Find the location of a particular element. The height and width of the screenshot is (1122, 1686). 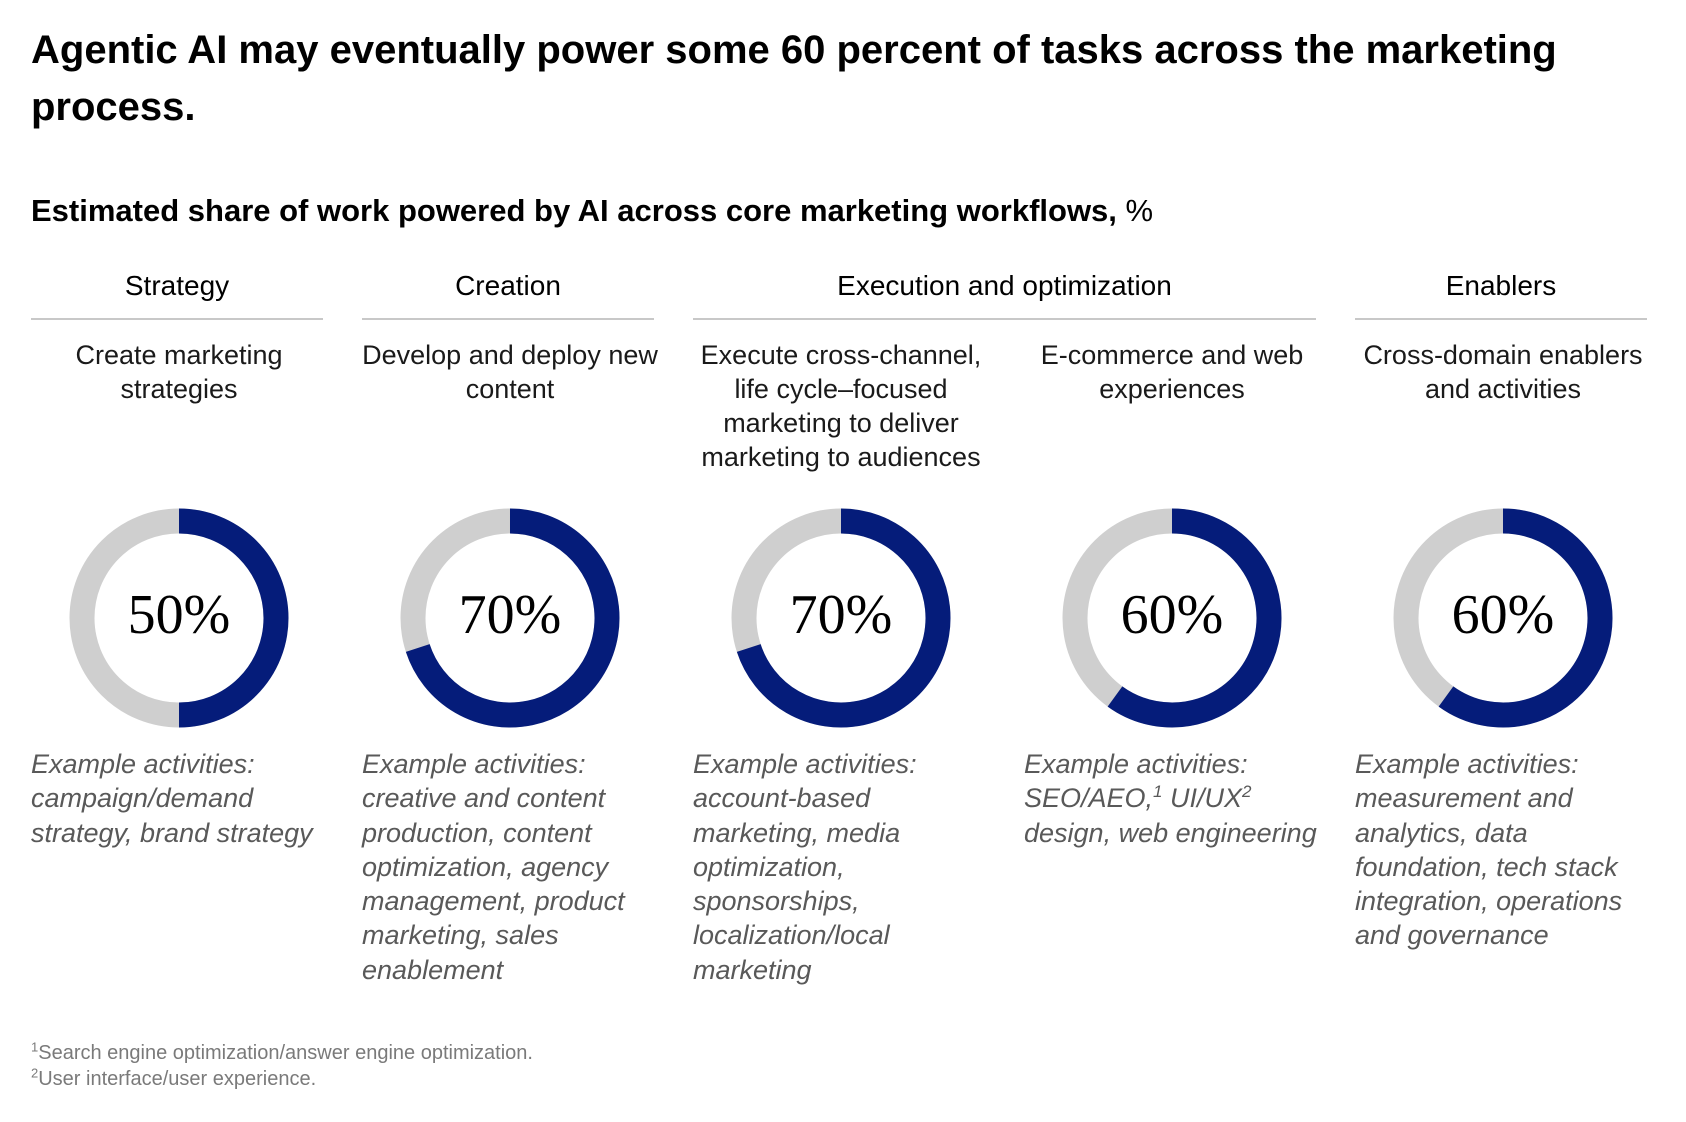

footnote-text: User interface/user experience. is located at coordinates (177, 1079).